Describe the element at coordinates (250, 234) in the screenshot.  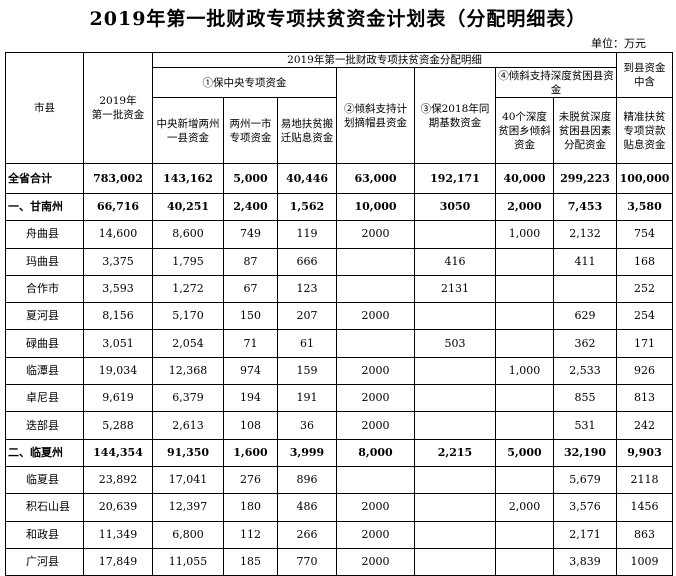
I see `cell-two-prefecture-special: 749` at that location.